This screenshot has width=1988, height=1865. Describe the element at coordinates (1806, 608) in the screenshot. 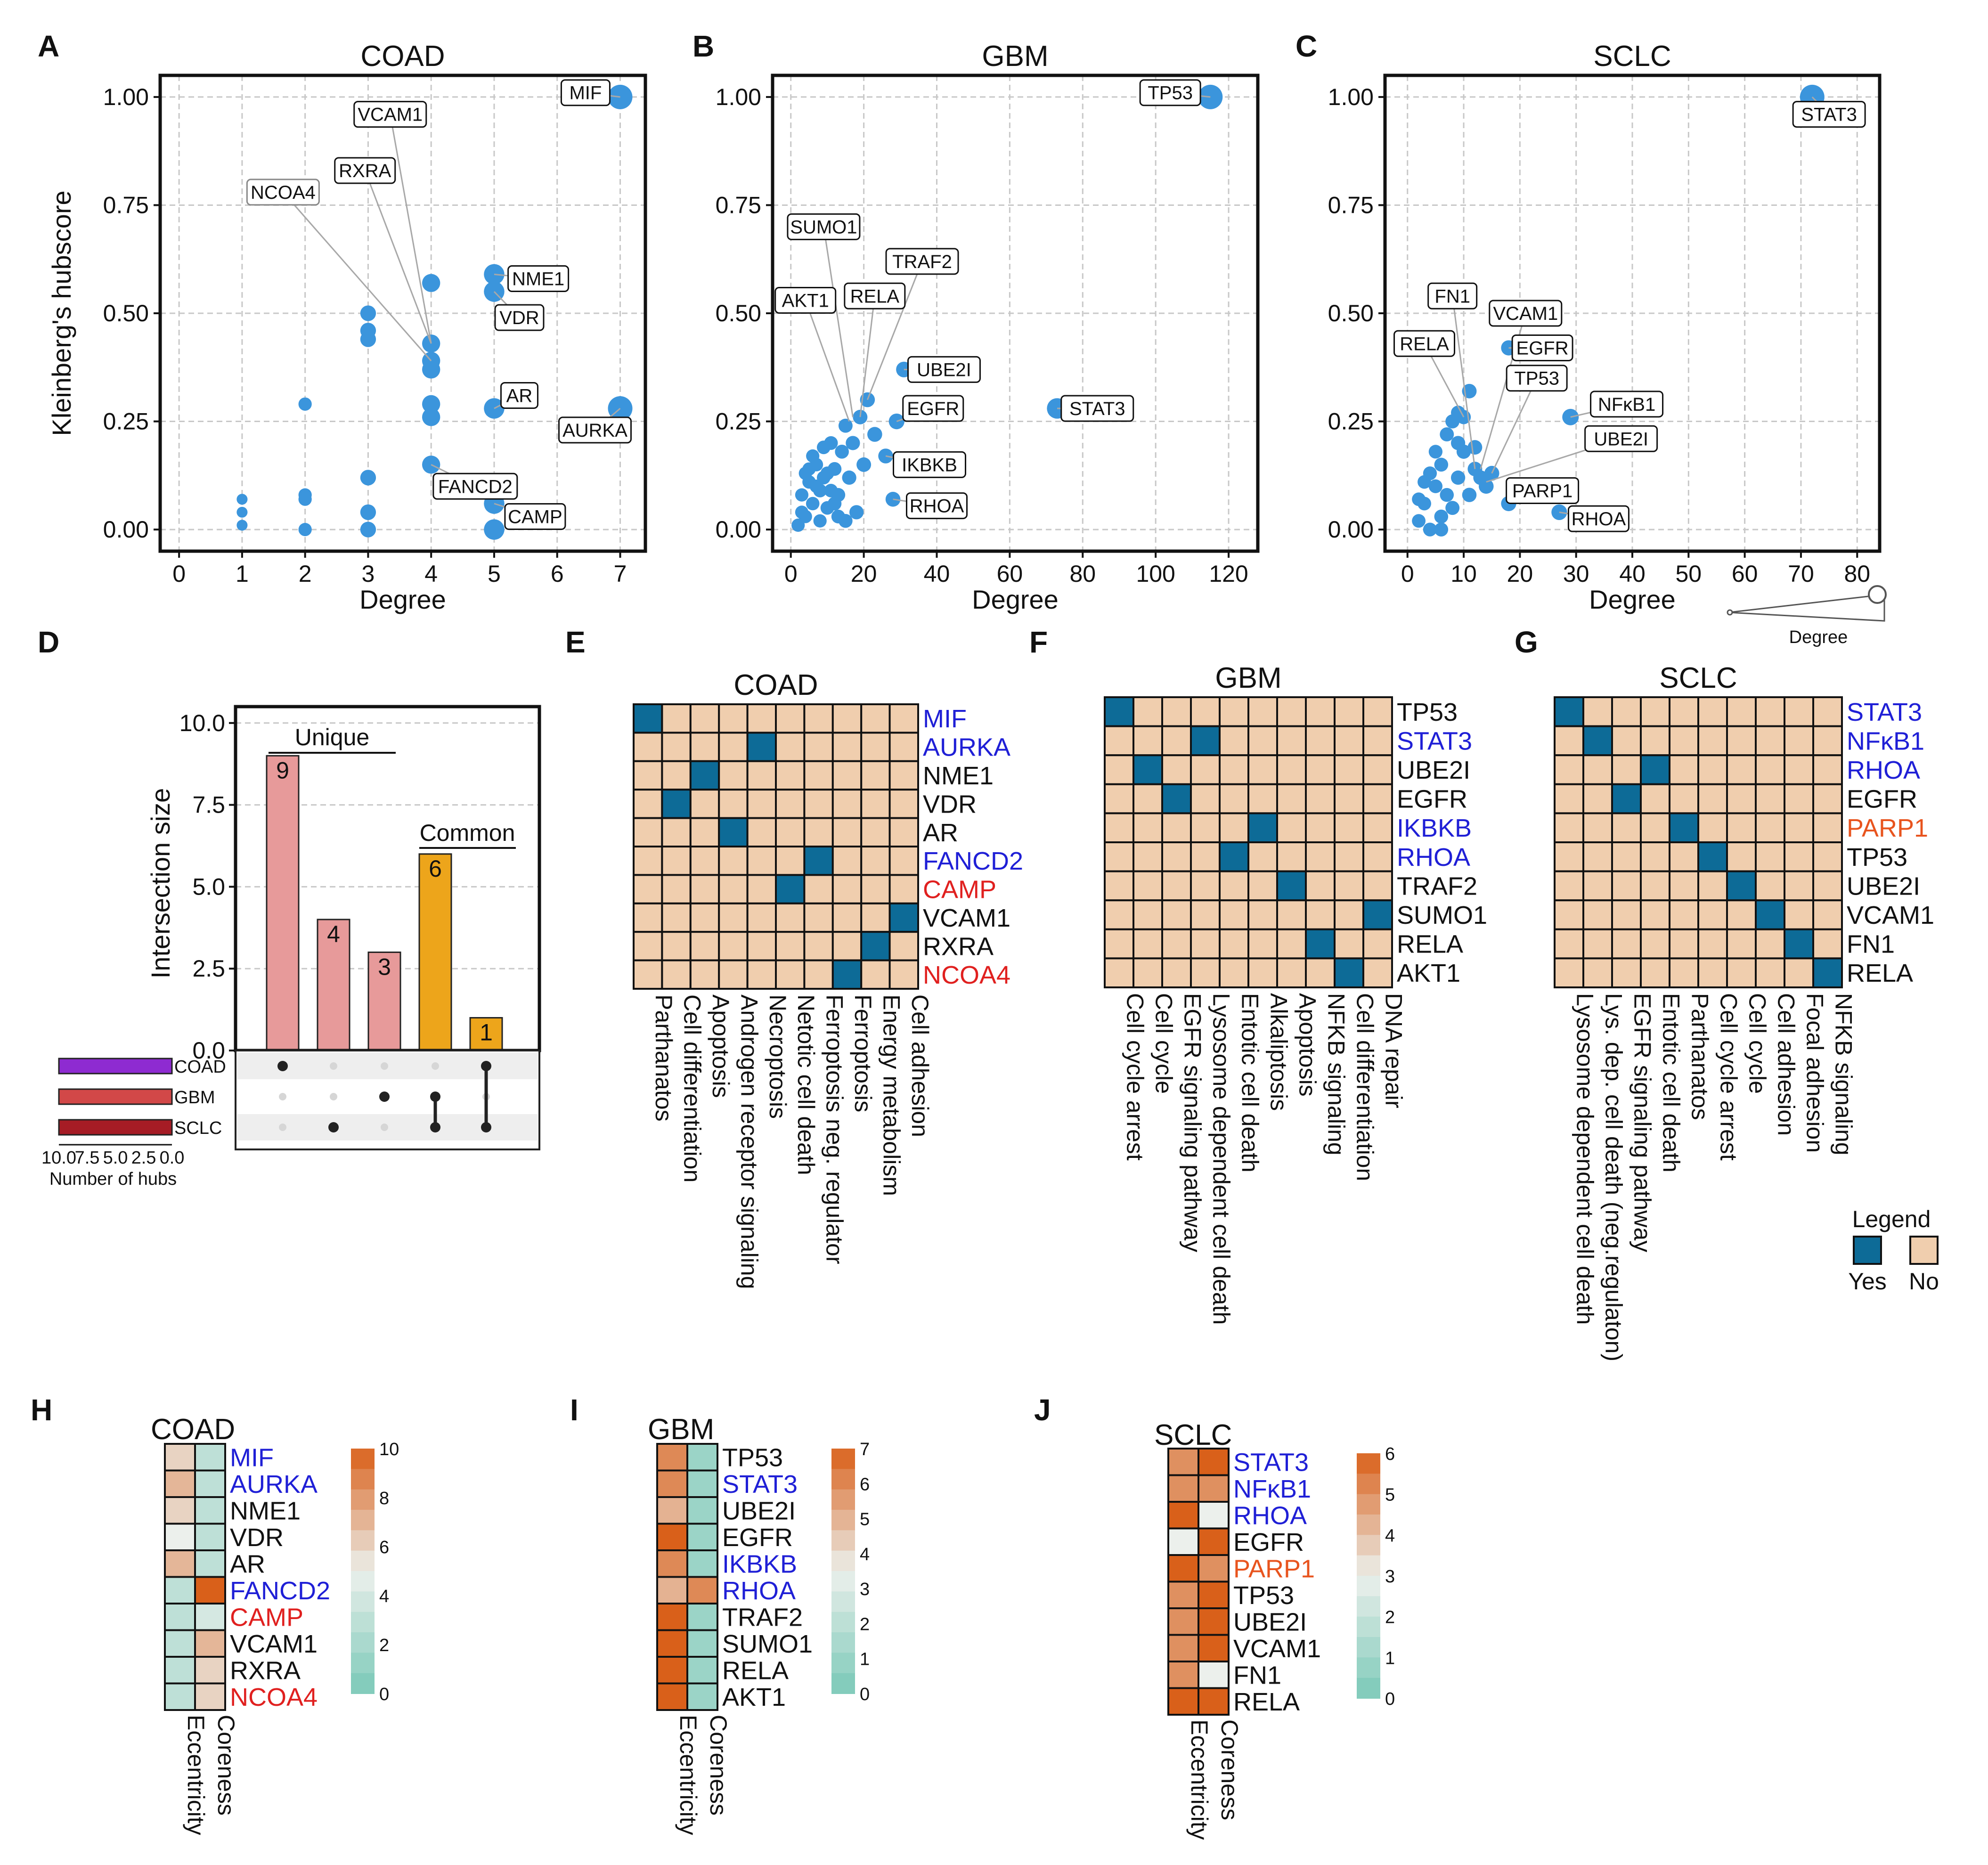

I see `size-legend-wedge` at that location.